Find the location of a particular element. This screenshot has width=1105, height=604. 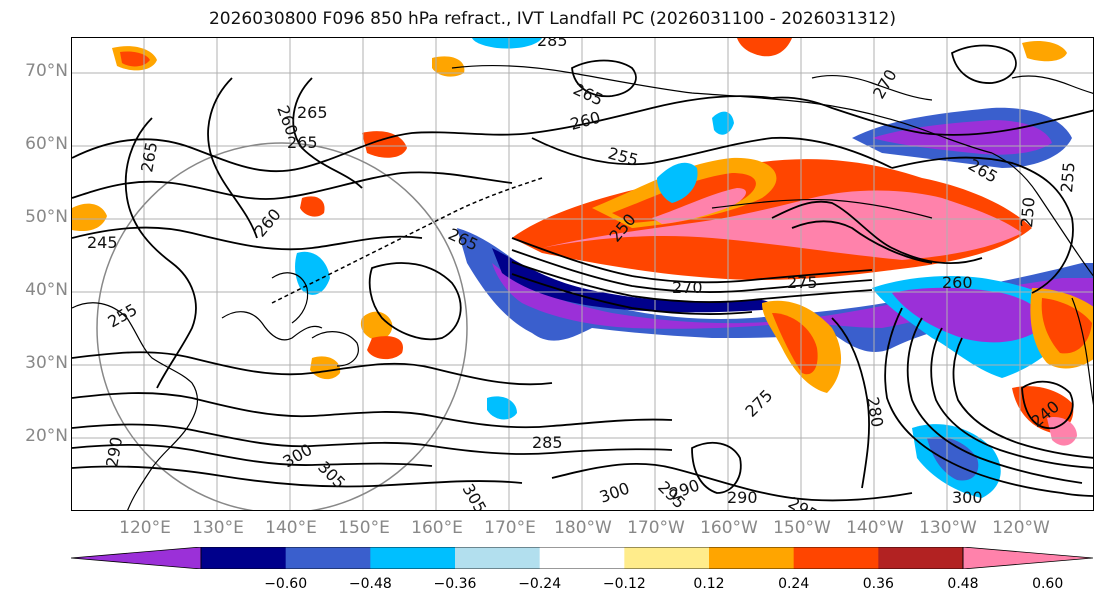

colorbar is located at coordinates (582, 558).